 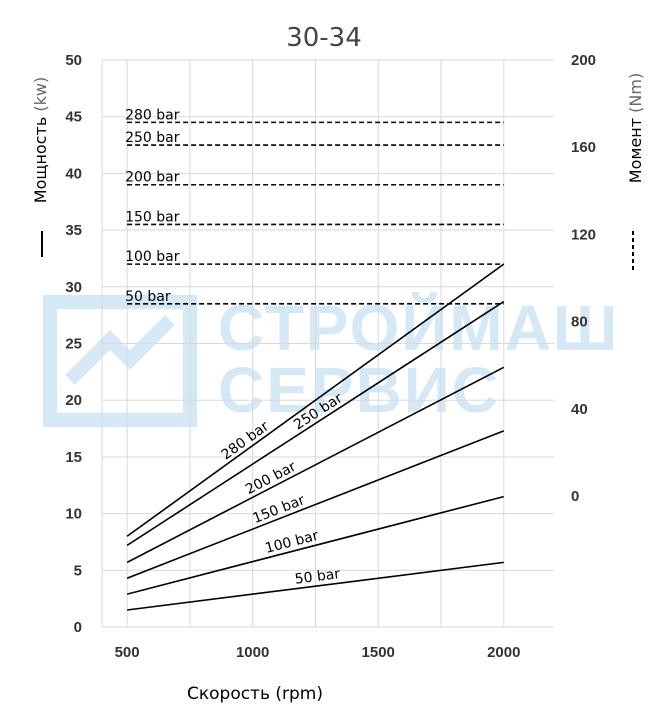 What do you see at coordinates (73, 230) in the screenshot?
I see `y-left-tick-label: 35` at bounding box center [73, 230].